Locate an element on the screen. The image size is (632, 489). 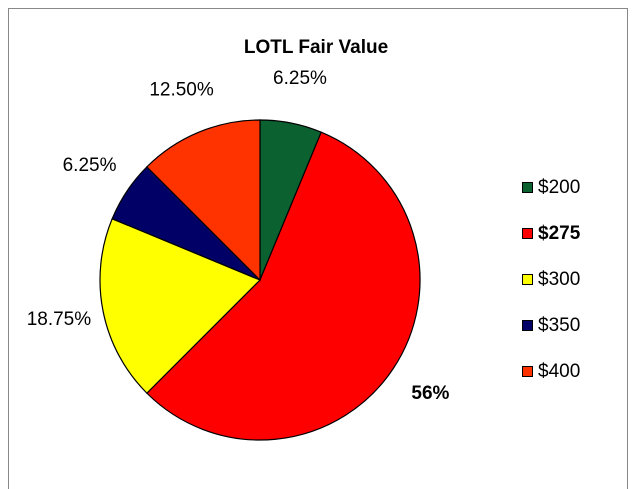
data-label: 56% is located at coordinates (430, 393).